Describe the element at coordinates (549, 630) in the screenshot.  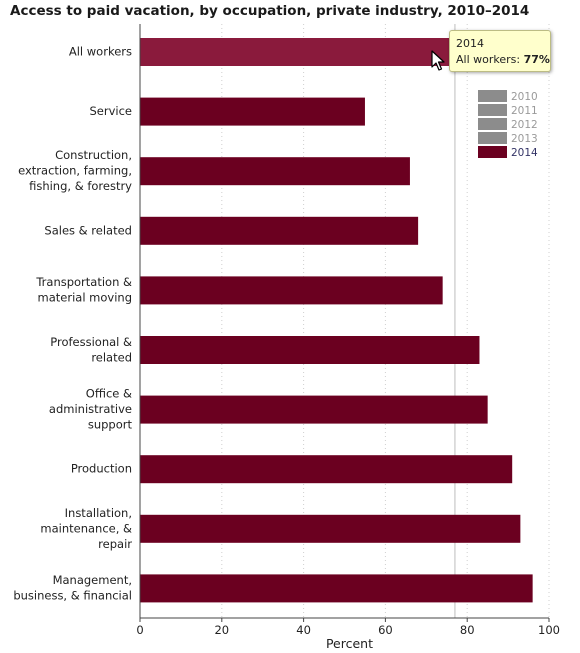
I see `x-tick-label: 100` at that location.